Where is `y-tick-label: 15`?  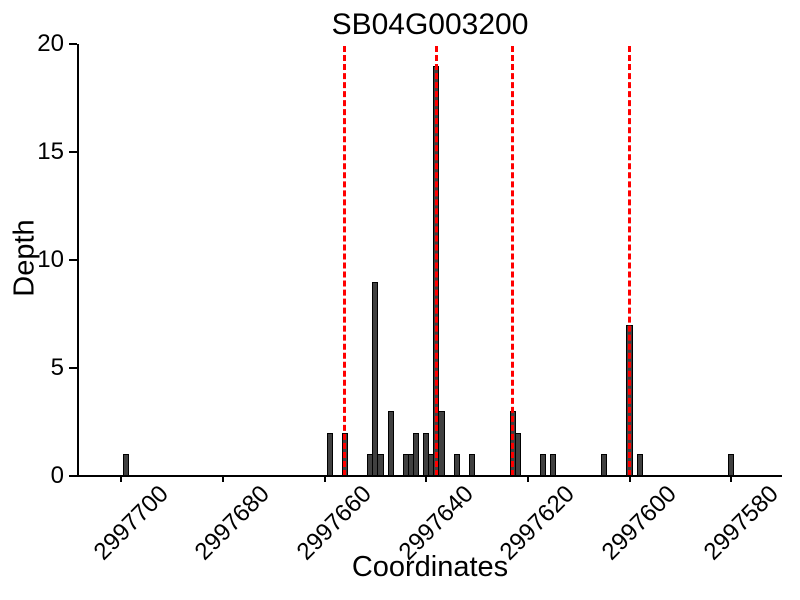 y-tick-label: 15 is located at coordinates (50, 151).